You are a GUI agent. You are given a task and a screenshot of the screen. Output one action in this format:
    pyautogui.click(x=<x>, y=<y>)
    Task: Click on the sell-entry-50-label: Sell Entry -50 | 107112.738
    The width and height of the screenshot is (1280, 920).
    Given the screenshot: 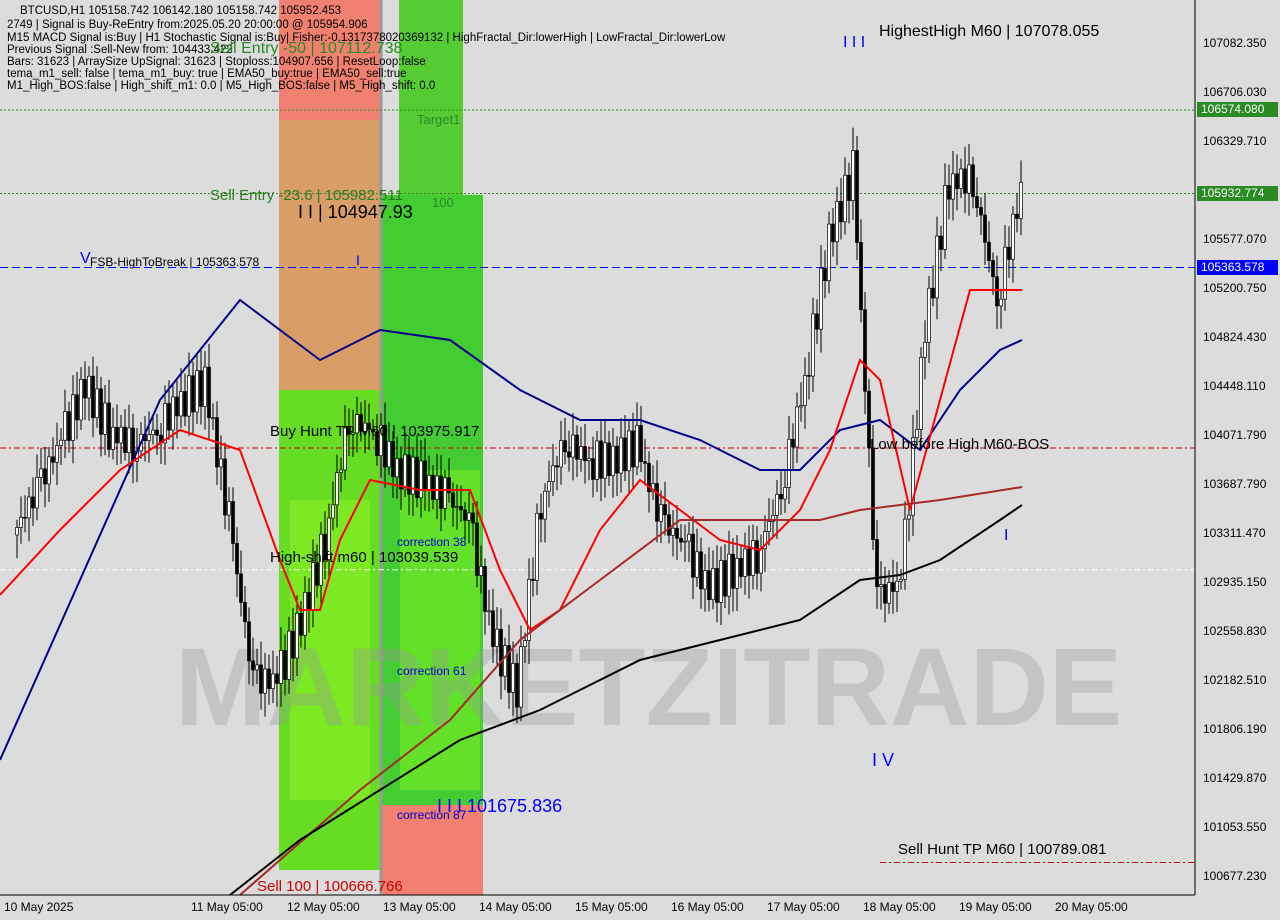 What is the action you would take?
    pyautogui.click(x=306, y=48)
    